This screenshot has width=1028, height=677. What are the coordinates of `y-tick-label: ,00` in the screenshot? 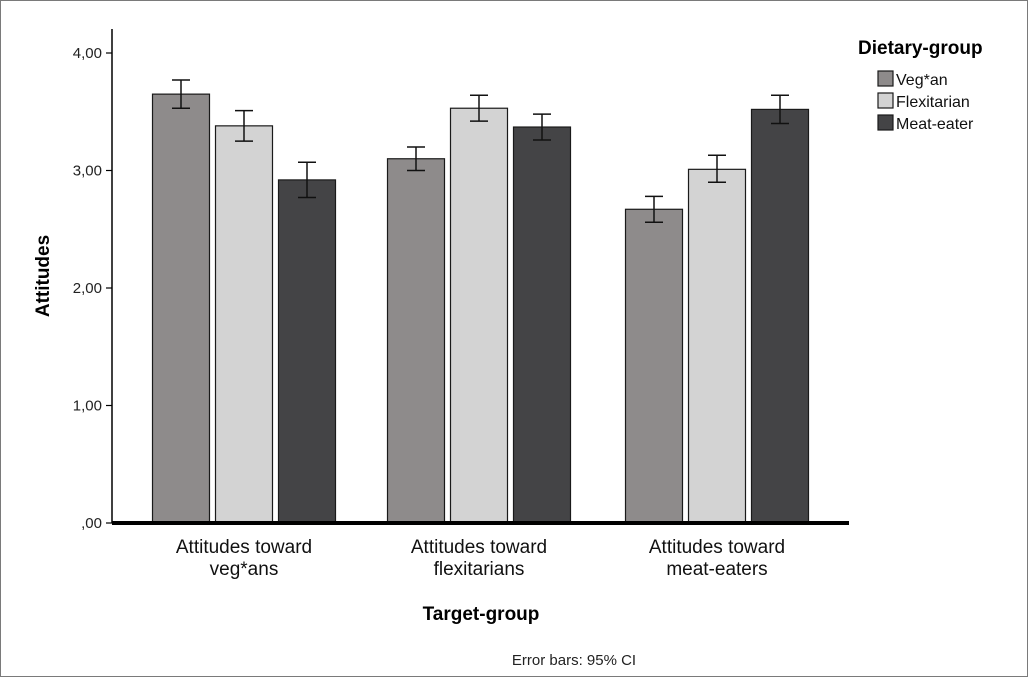 It's located at (91, 523).